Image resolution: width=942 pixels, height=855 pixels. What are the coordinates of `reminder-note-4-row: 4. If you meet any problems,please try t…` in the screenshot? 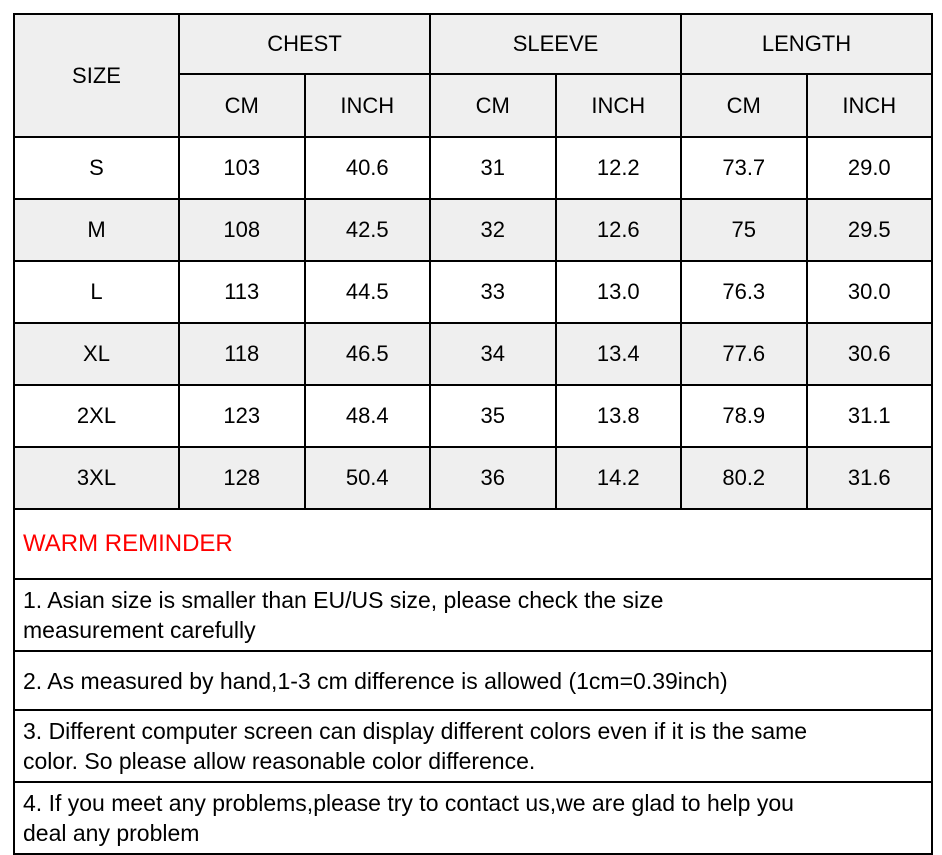 It's located at (473, 818).